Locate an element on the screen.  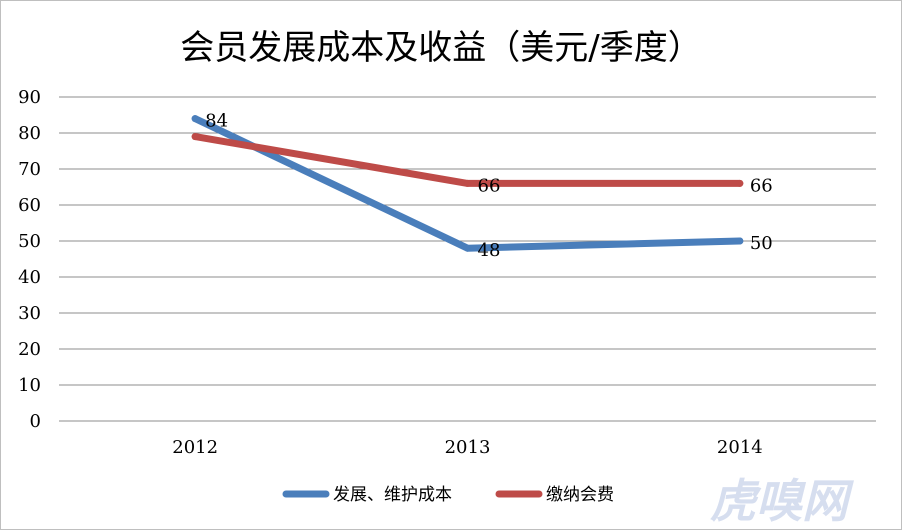
data-label: 84 is located at coordinates (216, 121).